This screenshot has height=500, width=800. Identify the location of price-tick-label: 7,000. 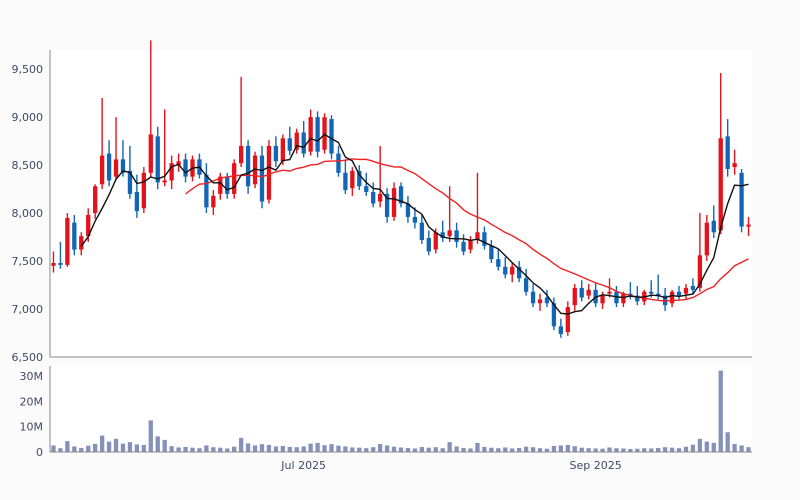
(28, 309).